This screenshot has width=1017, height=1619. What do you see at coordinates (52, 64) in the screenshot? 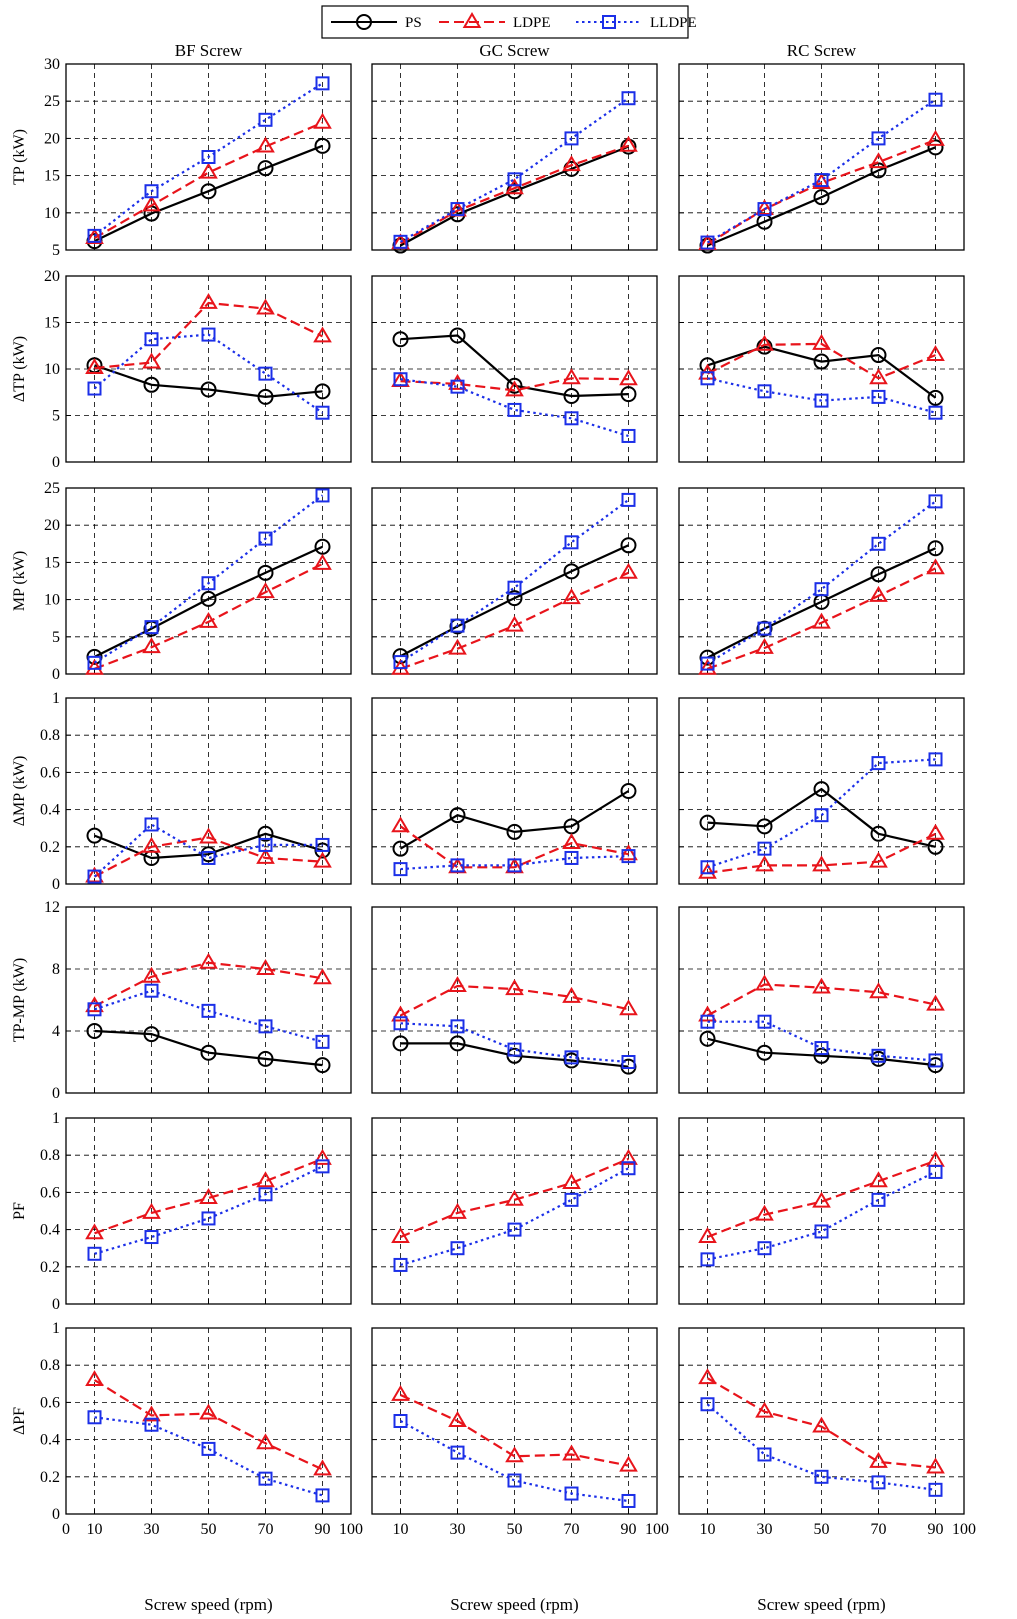
I see `y-tick-label: 30` at bounding box center [52, 64].